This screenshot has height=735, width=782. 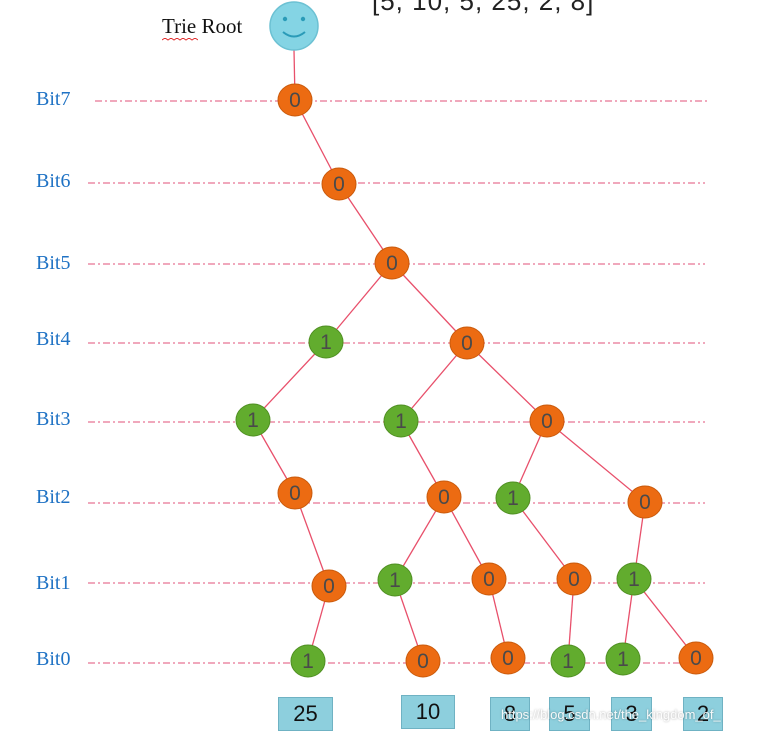 What do you see at coordinates (703, 714) in the screenshot?
I see `leaf-value-box: 2` at bounding box center [703, 714].